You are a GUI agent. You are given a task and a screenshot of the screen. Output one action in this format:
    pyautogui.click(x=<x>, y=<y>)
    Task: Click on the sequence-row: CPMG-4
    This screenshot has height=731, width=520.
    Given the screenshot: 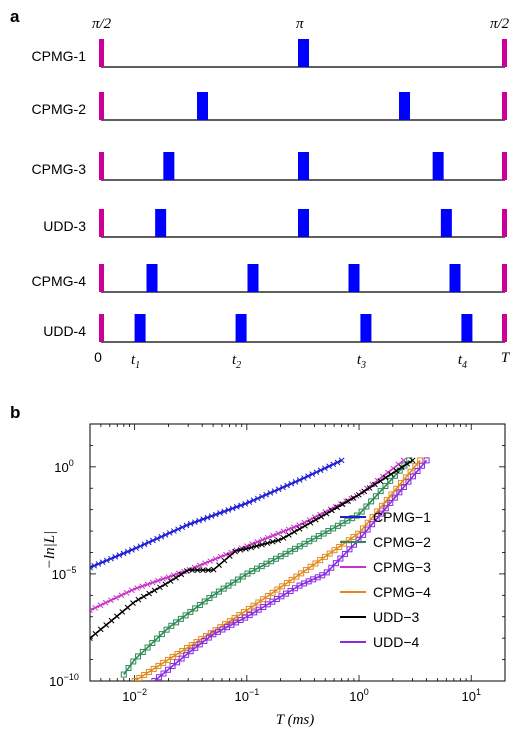 What is the action you would take?
    pyautogui.click(x=269, y=278)
    